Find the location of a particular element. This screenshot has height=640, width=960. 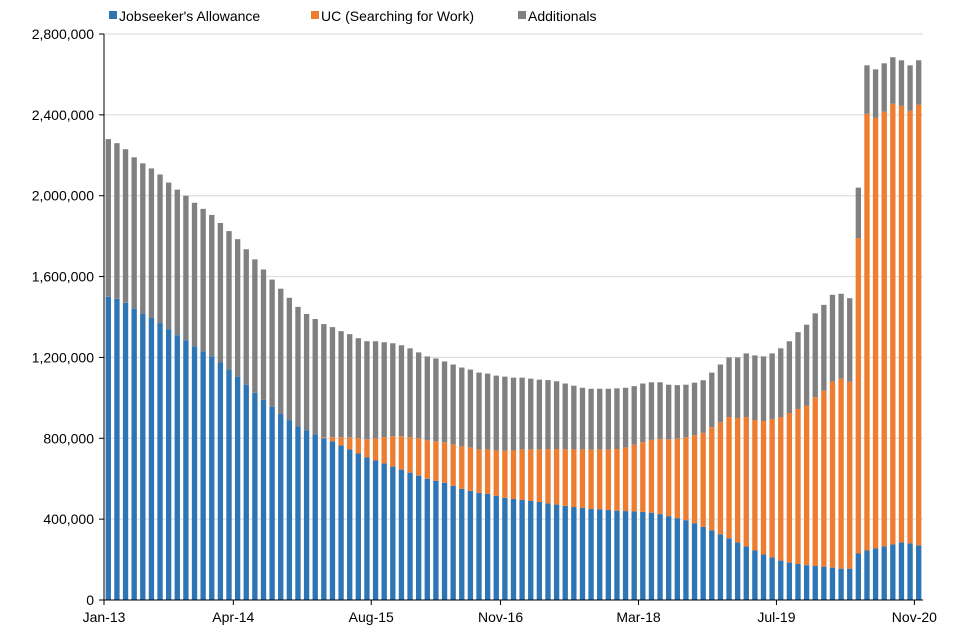

x-tick-label: Jul-19 is located at coordinates (776, 617).